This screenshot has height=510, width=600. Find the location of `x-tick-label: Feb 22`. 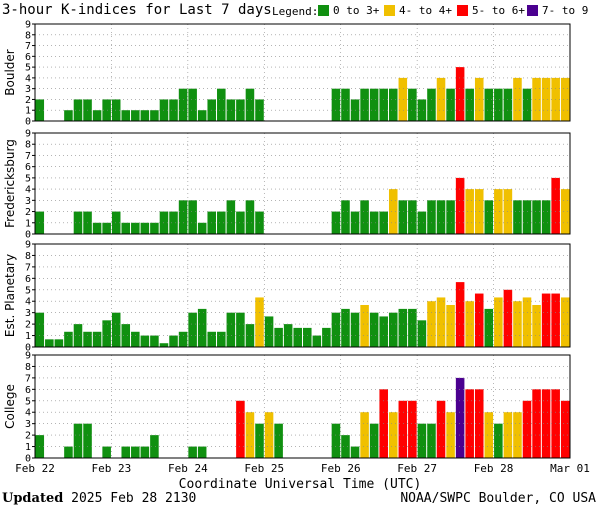

x-tick-label: Feb 22 is located at coordinates (35, 468).